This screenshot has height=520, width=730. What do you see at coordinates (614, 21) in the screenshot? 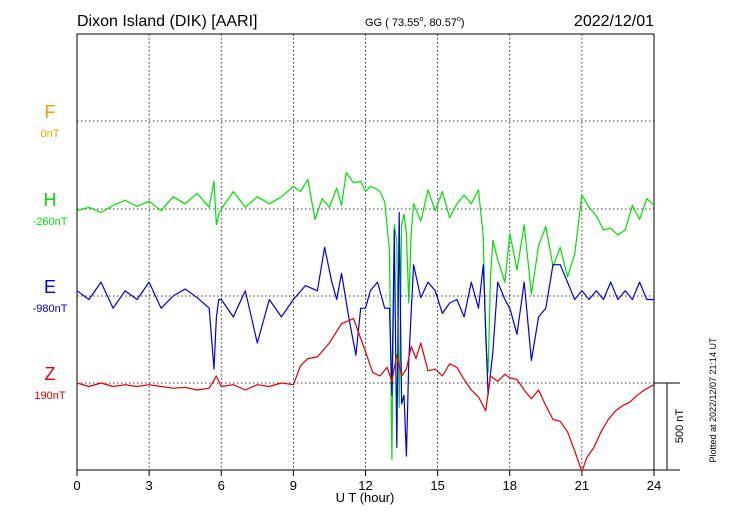
I see `chart-date: 2022/12/01` at bounding box center [614, 21].